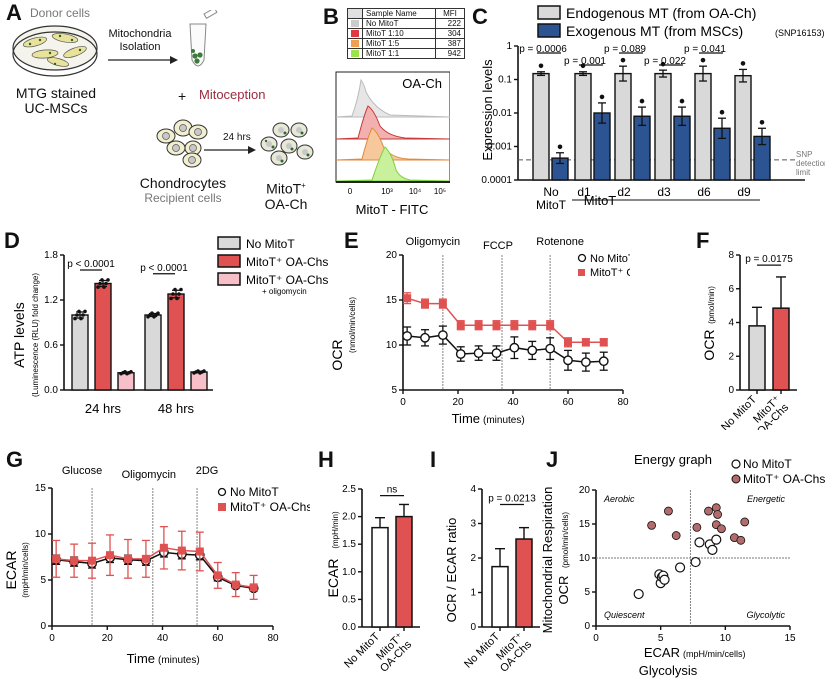 The image size is (825, 683). Describe the element at coordinates (41, 534) in the screenshot. I see `g-ytick-label: 10` at that location.